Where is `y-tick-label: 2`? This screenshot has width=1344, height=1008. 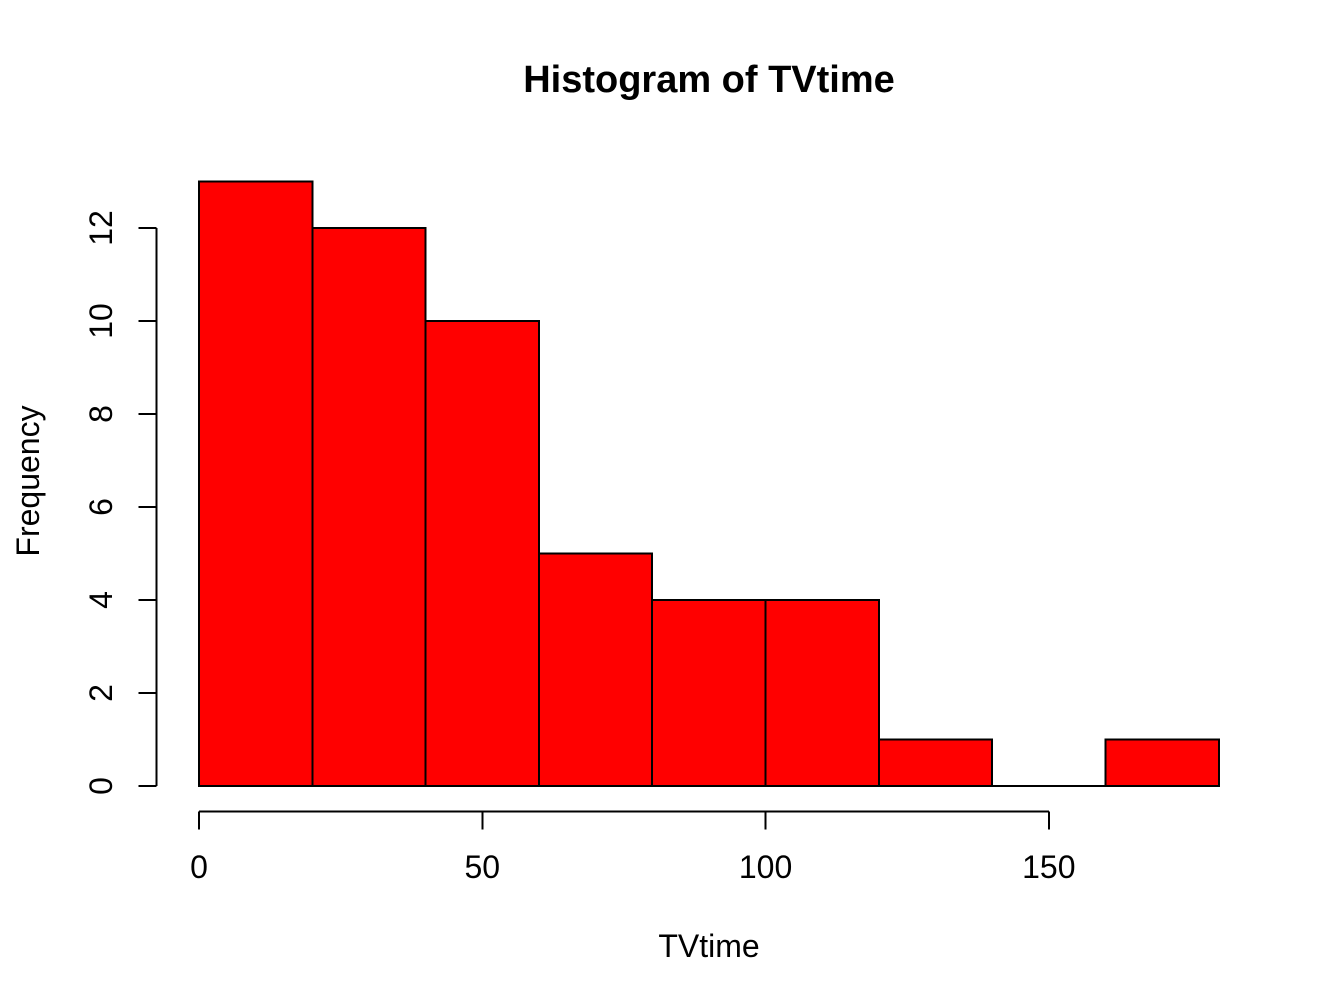 y-tick-label: 2 is located at coordinates (101, 693).